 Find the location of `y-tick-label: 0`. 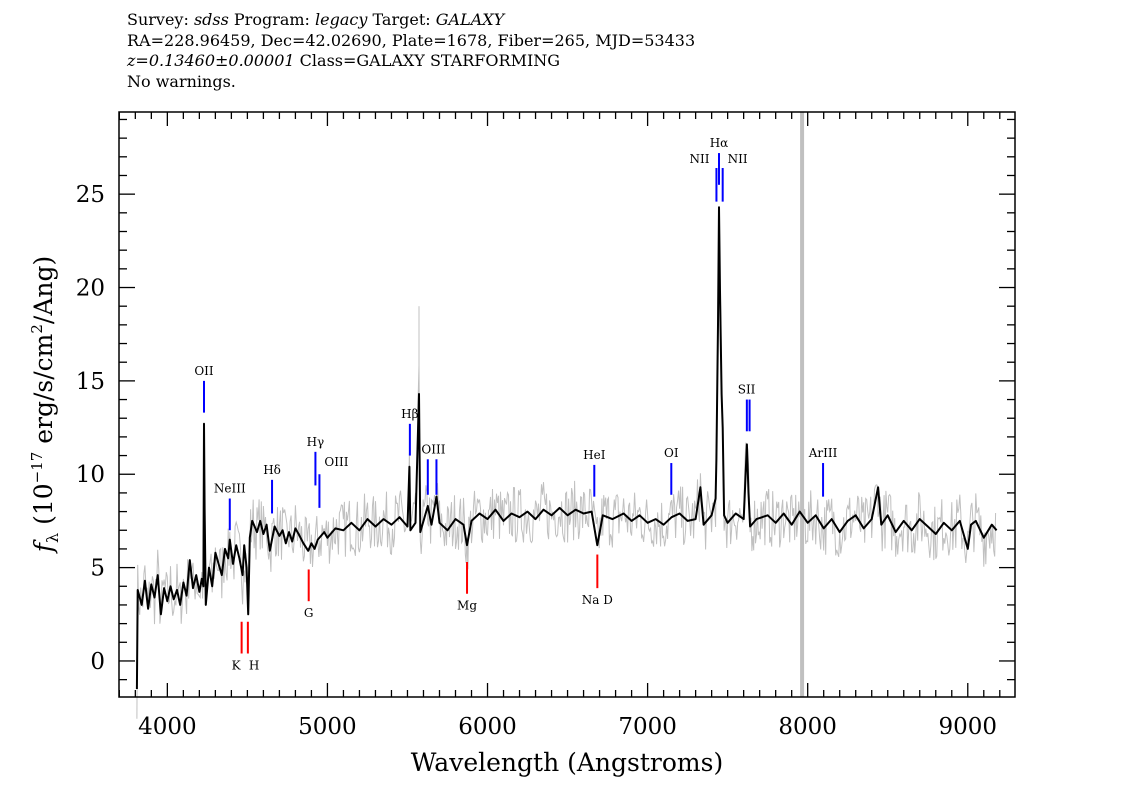

y-tick-label: 0 is located at coordinates (97, 662).